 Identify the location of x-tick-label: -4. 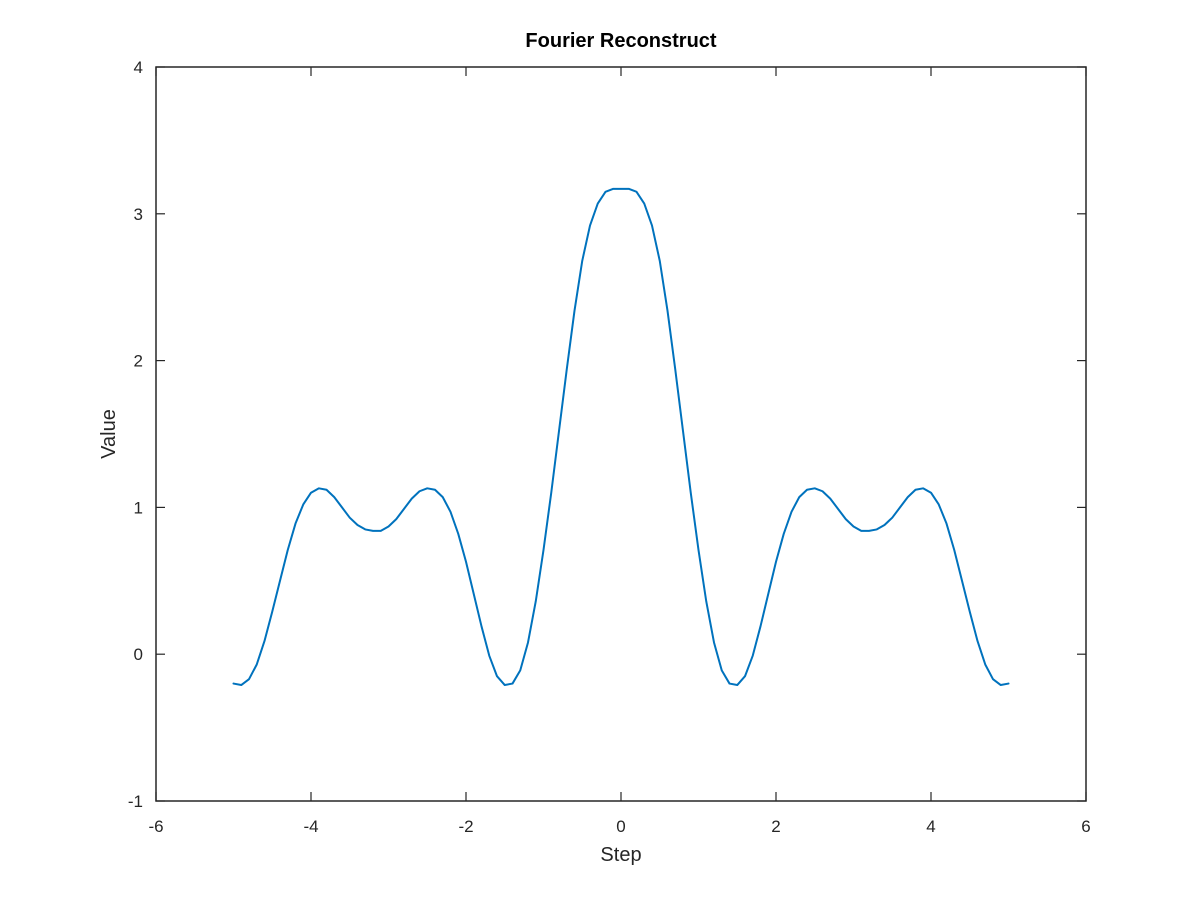
(310, 826).